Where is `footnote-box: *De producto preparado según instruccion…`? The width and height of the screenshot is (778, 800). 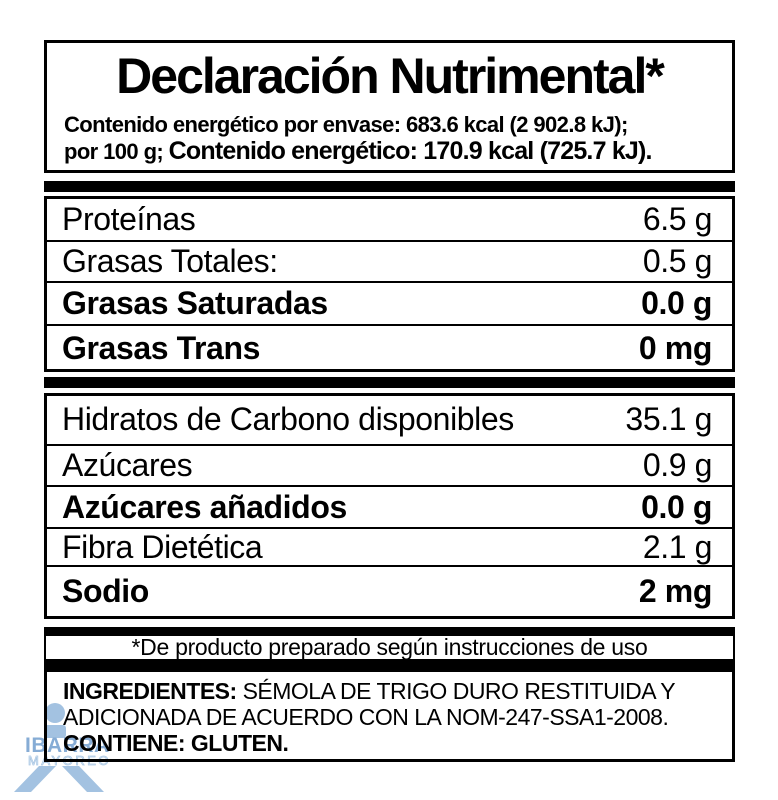
footnote-box: *De producto preparado según instruccion… is located at coordinates (389, 647).